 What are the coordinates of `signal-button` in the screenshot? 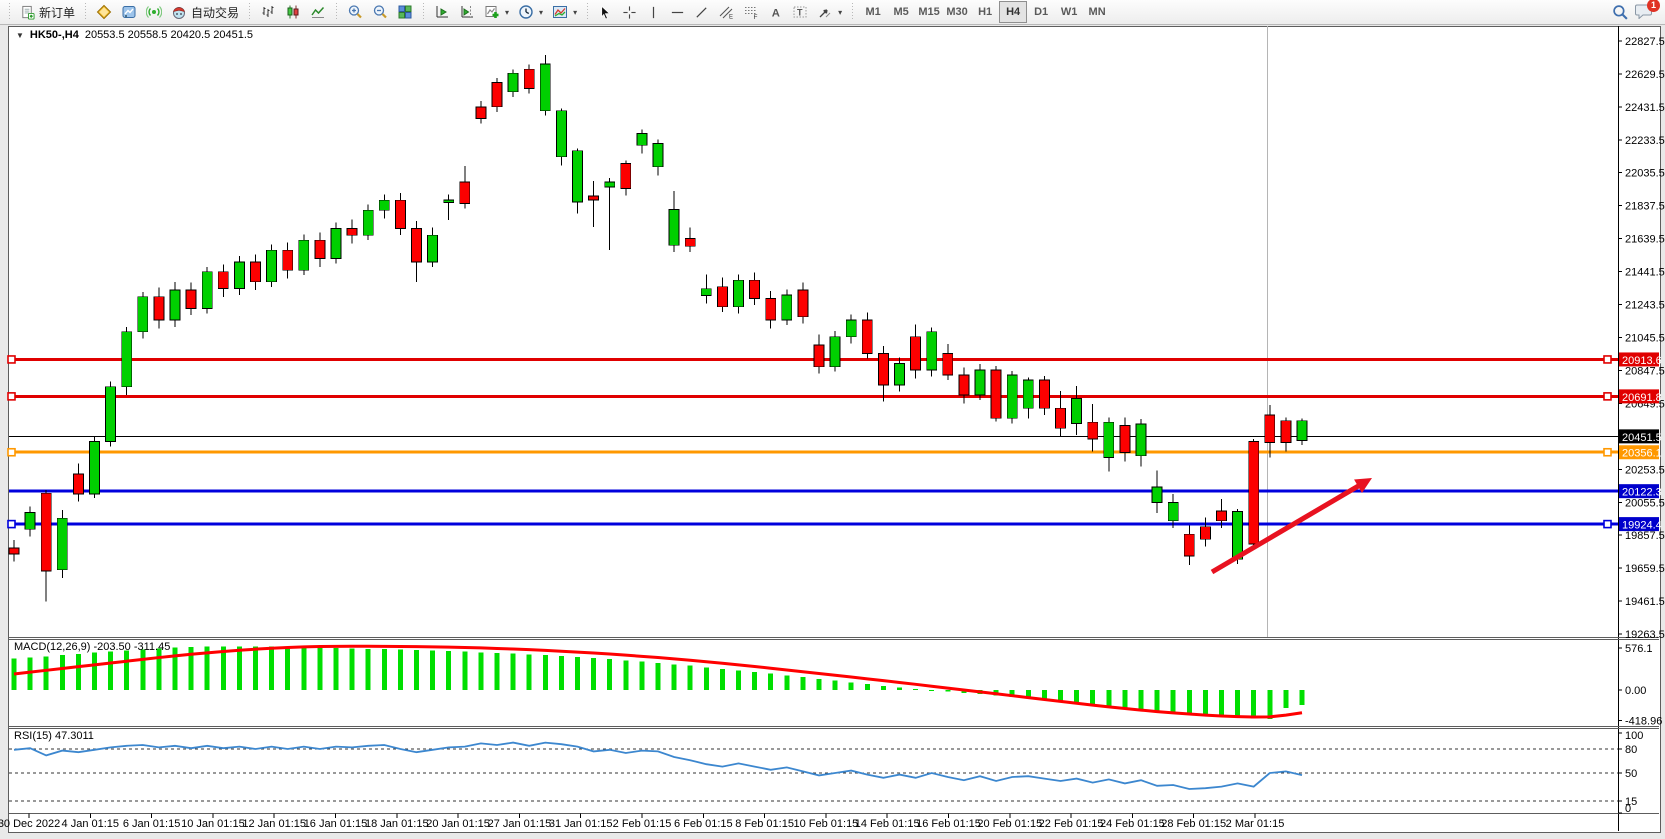 It's located at (154, 12).